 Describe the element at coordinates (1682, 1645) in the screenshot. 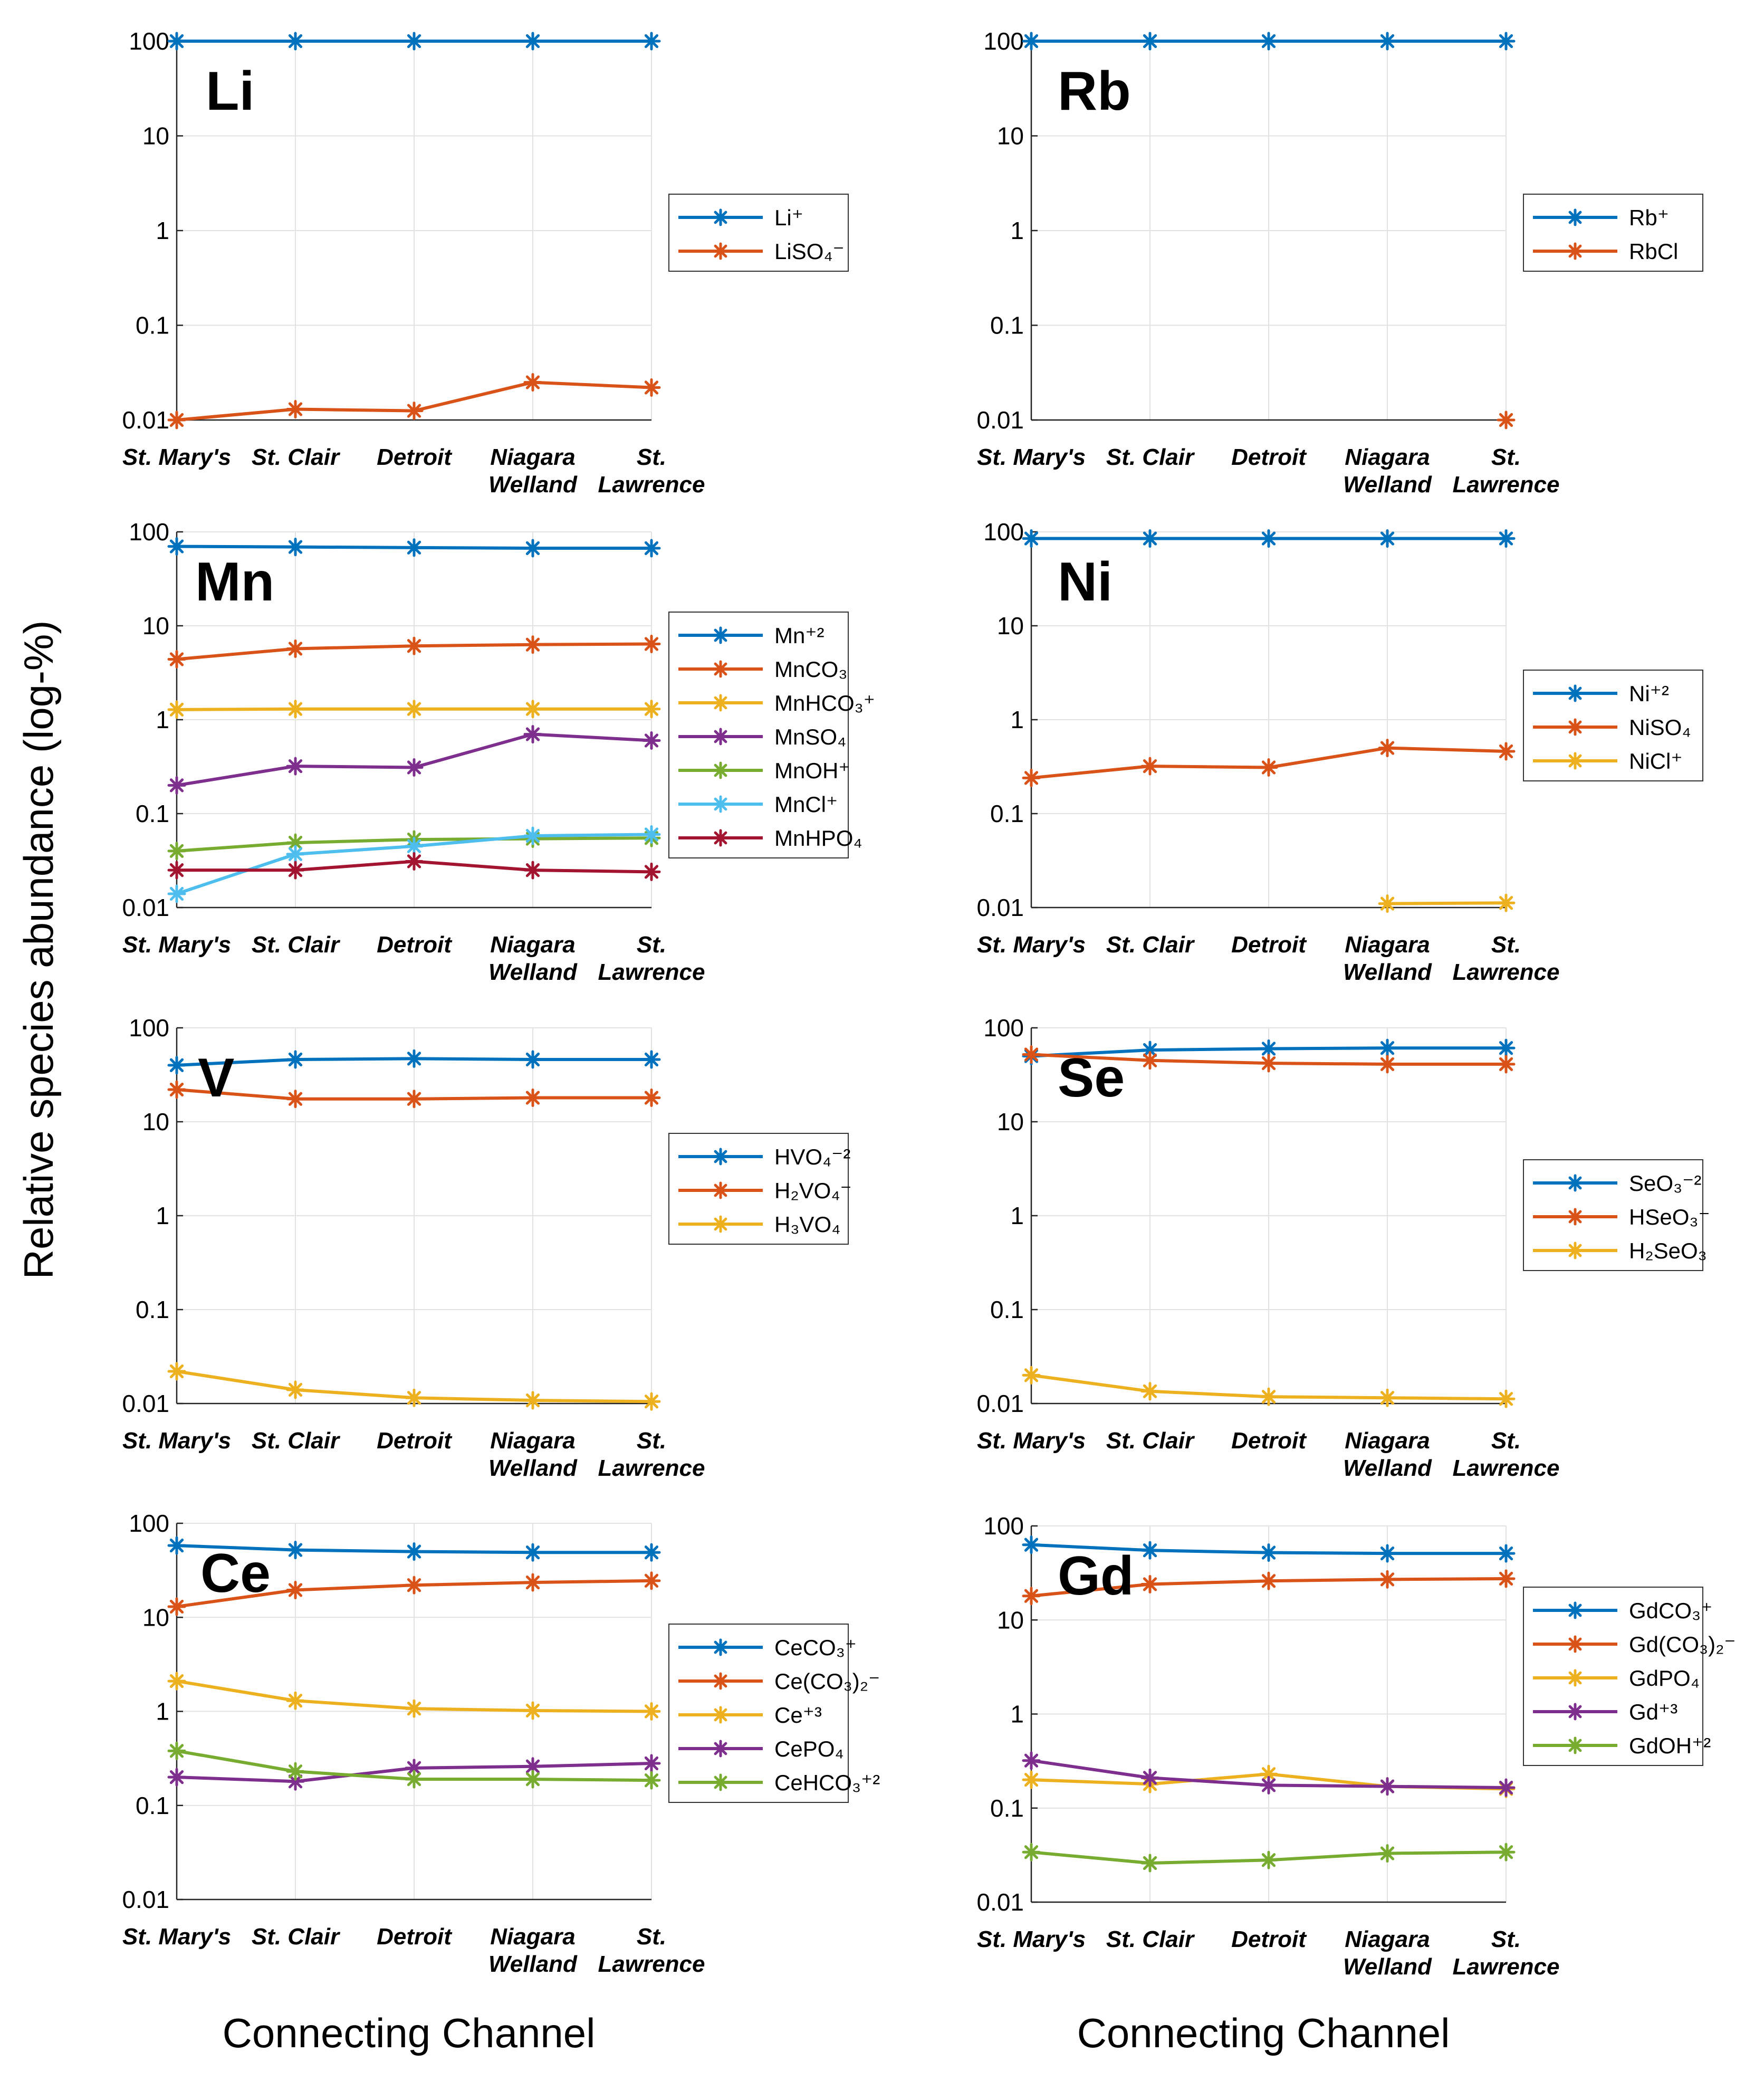

I see `legend-entry: Gd(CO₃)₂⁻` at that location.